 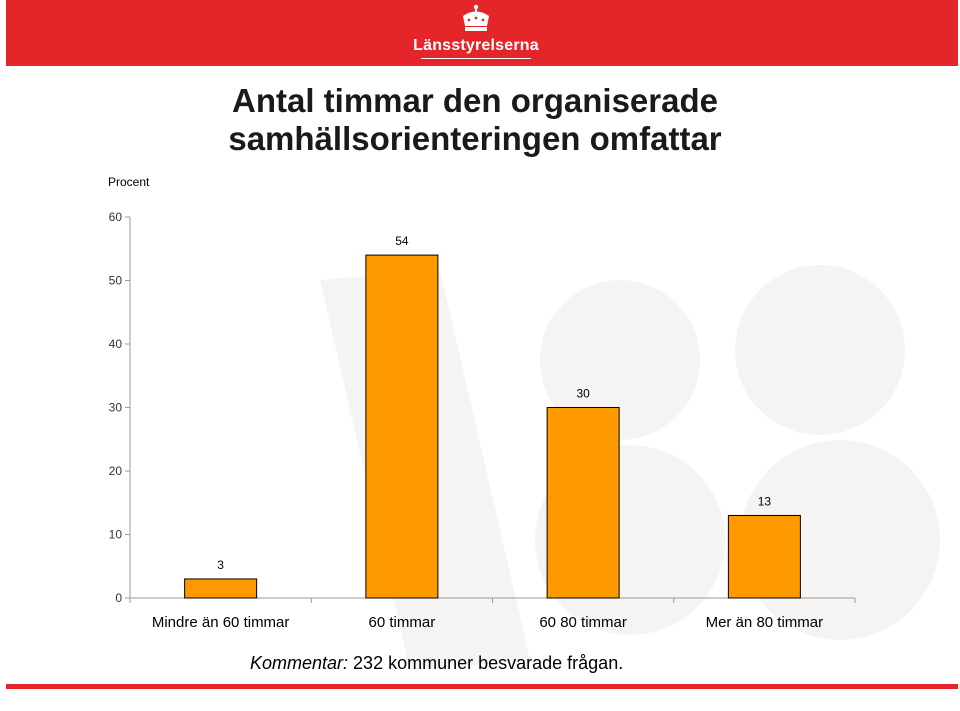 What do you see at coordinates (402, 241) in the screenshot?
I see `bar-value-label: 54` at bounding box center [402, 241].